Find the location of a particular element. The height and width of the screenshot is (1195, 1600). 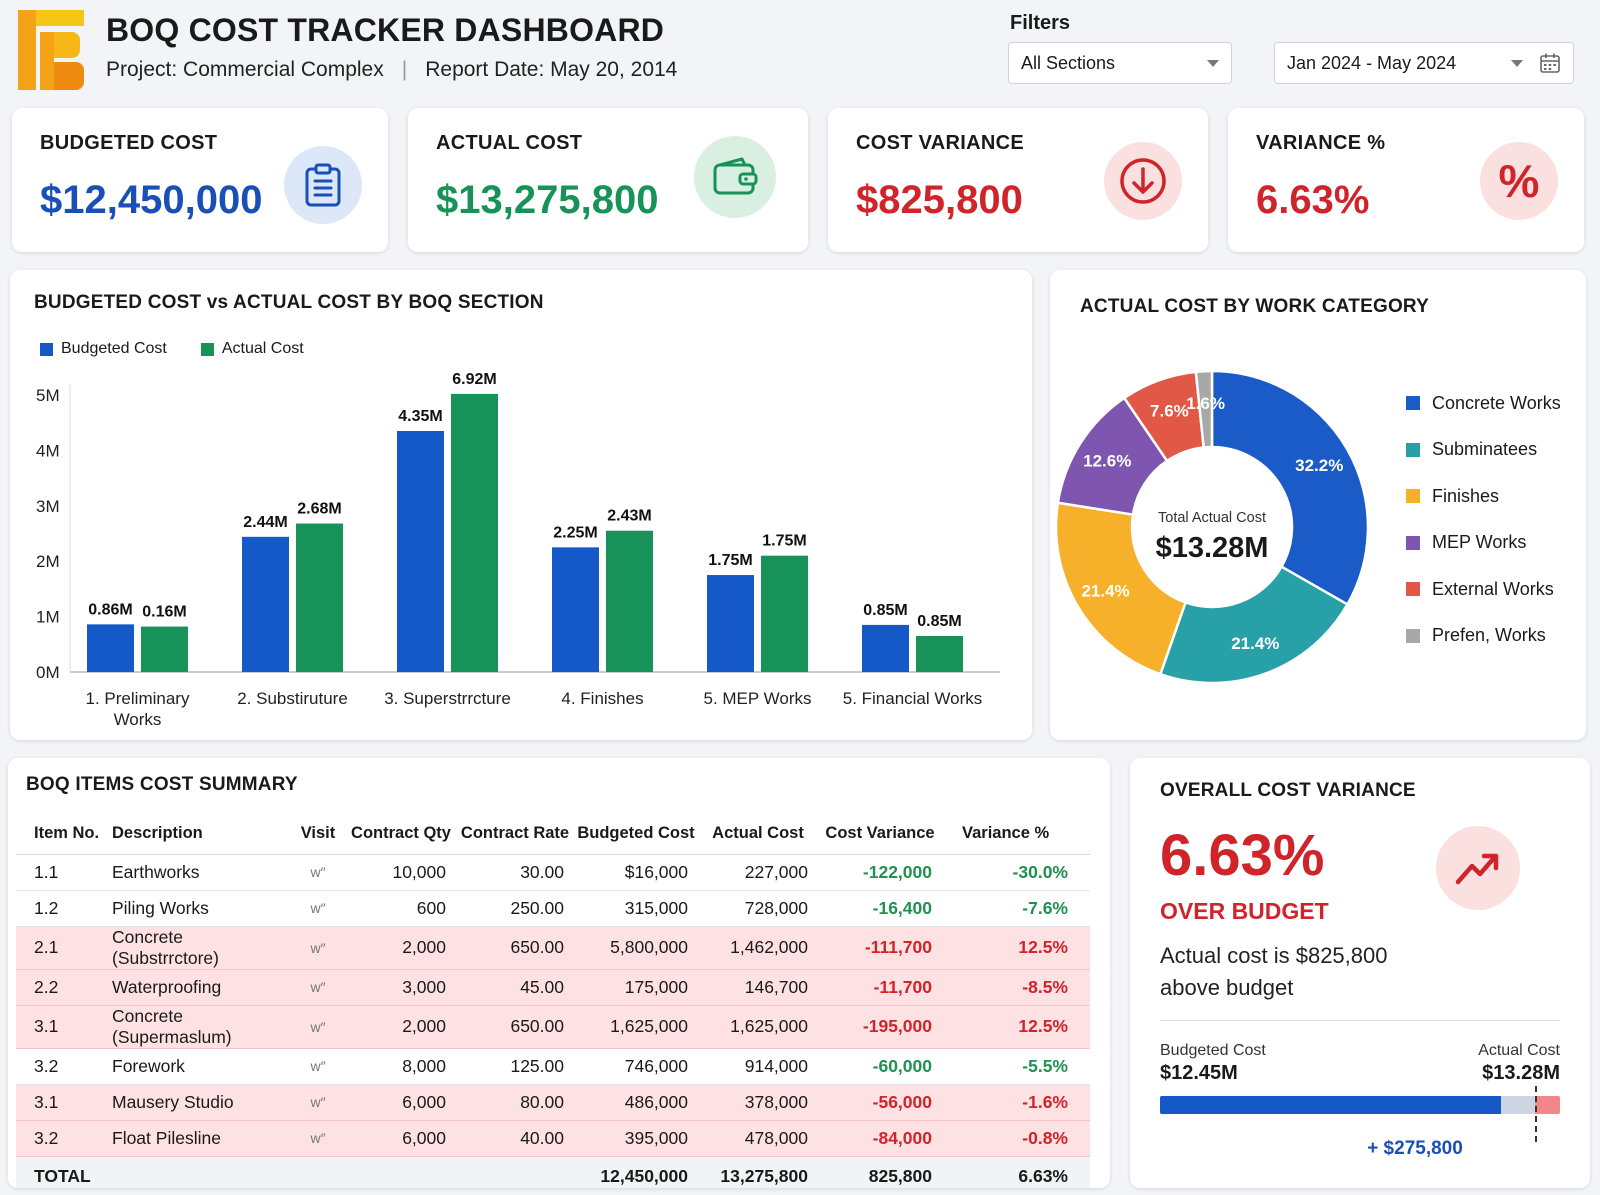

gap-fill is located at coordinates (1518, 1105).